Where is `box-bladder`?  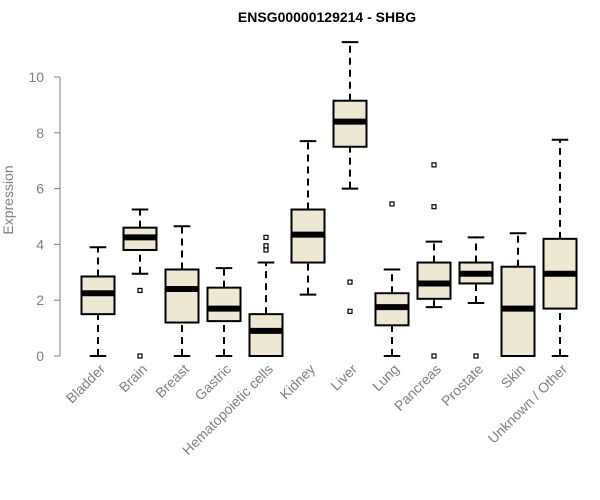 box-bladder is located at coordinates (98, 301).